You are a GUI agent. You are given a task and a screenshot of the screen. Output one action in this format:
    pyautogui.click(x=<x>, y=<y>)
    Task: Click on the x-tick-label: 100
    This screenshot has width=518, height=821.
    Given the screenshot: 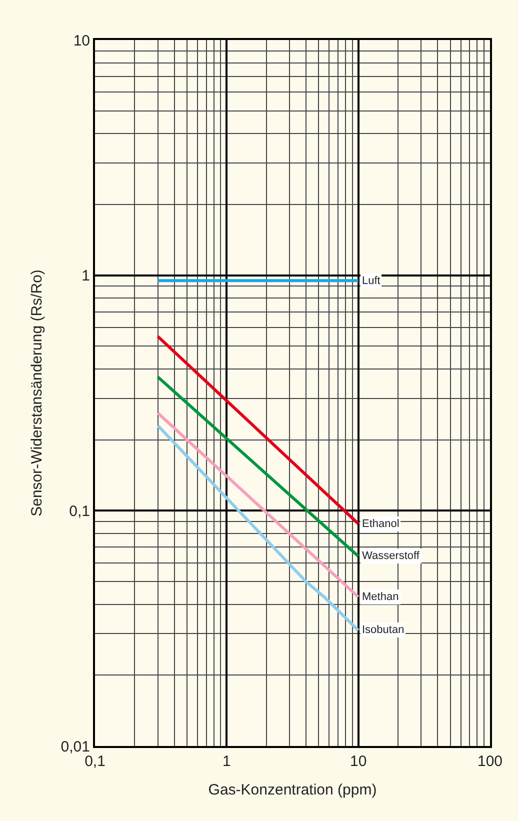 What is the action you would take?
    pyautogui.click(x=490, y=761)
    